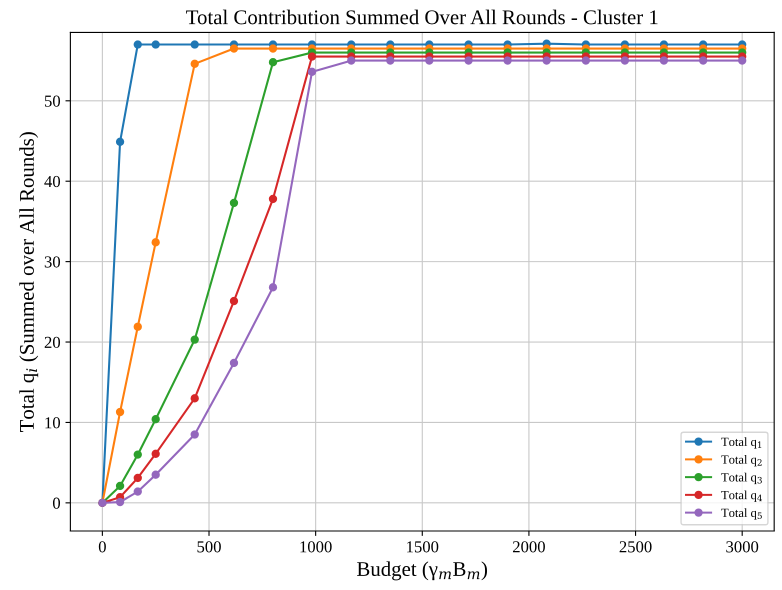  Describe the element at coordinates (528, 546) in the screenshot. I see `x-tick-label: 2000` at that location.